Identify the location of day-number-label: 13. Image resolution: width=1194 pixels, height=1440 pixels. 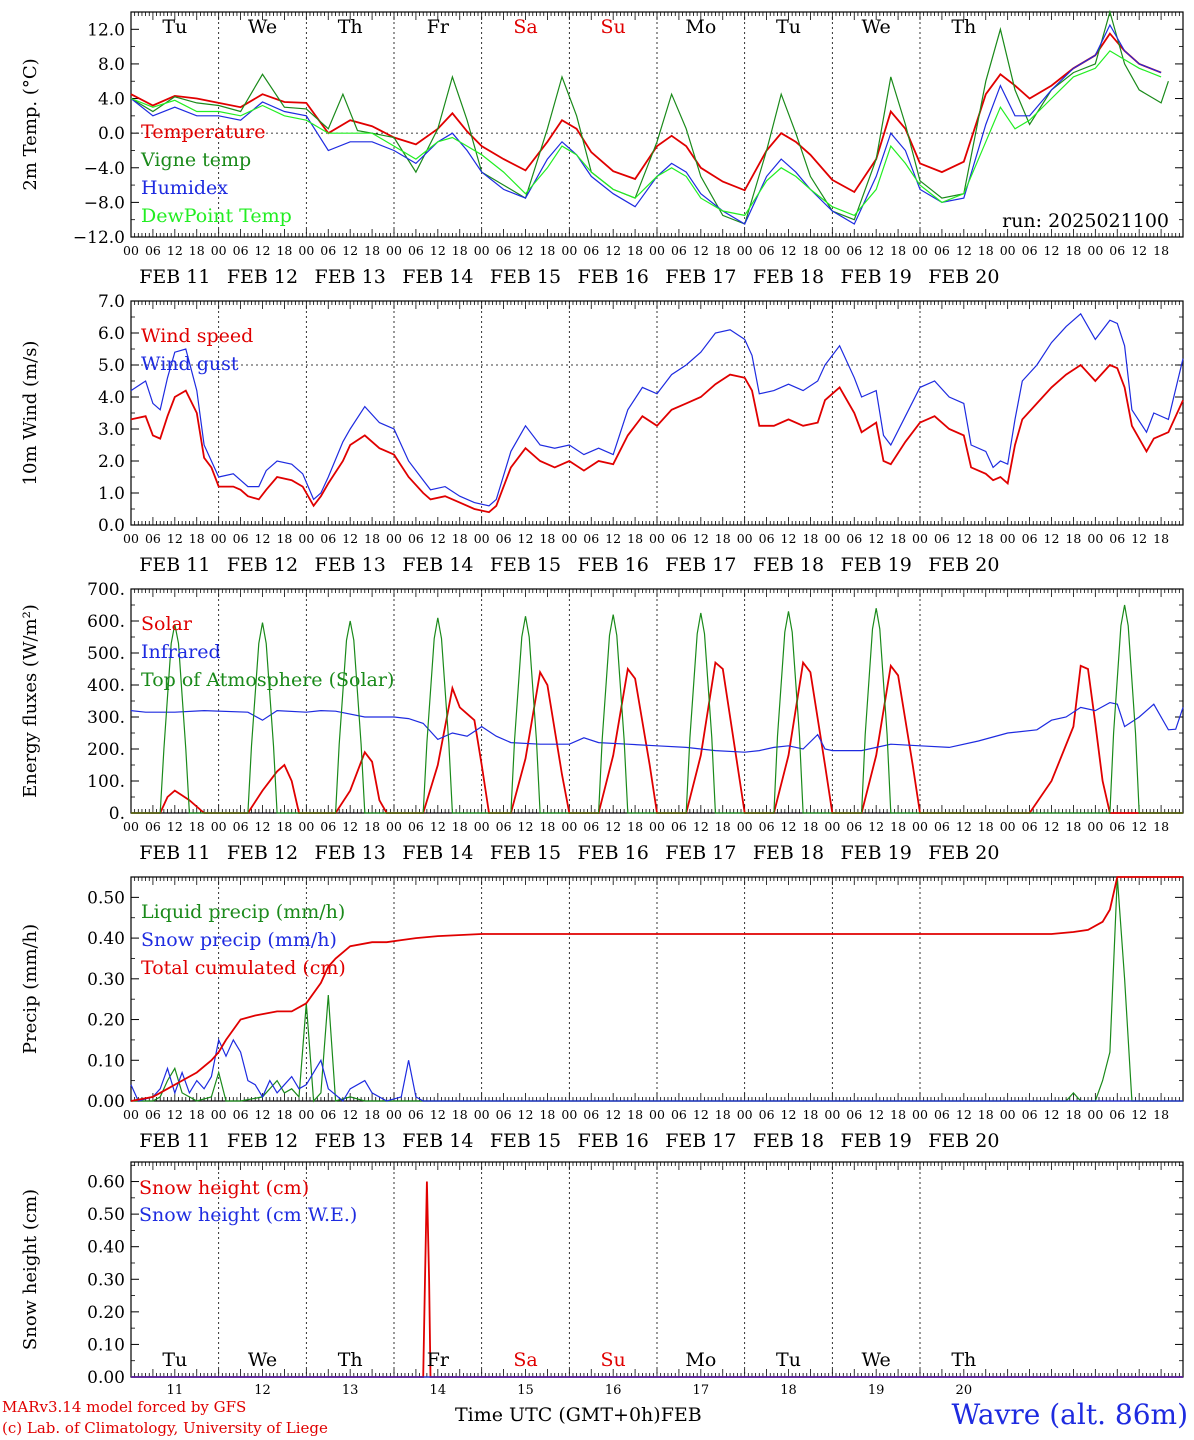
(350, 1389).